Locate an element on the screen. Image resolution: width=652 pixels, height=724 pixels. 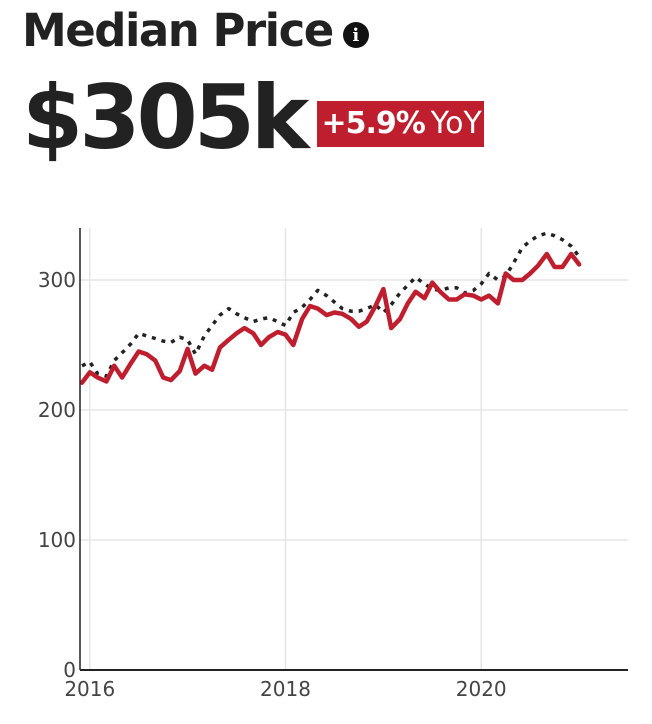
y-tick-label: 200 is located at coordinates (57, 410).